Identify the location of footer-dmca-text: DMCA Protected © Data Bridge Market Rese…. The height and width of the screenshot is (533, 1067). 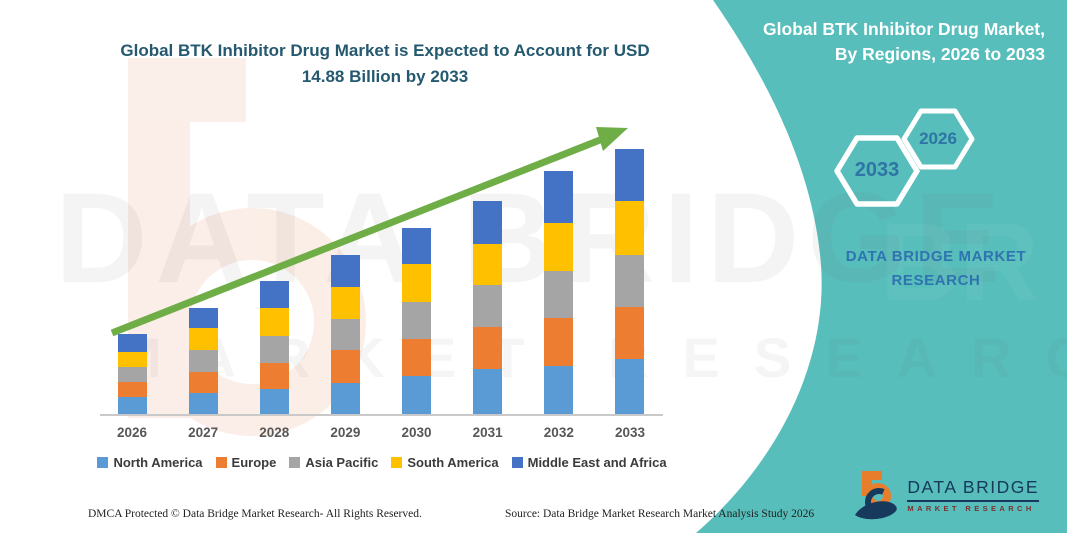
(255, 514).